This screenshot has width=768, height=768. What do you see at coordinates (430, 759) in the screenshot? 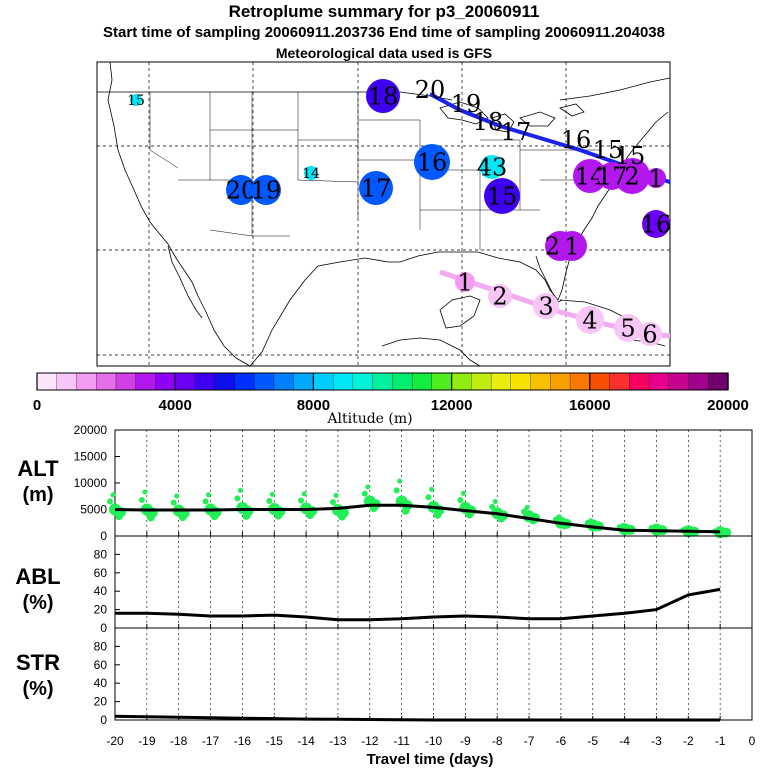
I see `x-axis-title: Travel time (days)` at bounding box center [430, 759].